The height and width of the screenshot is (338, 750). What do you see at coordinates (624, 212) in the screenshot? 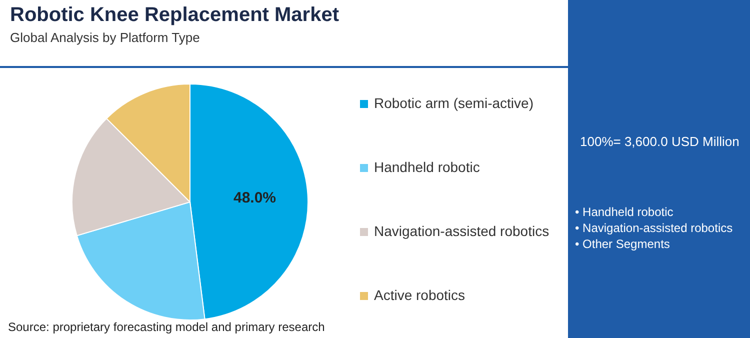
I see `text: • Handheld robotic` at bounding box center [624, 212].